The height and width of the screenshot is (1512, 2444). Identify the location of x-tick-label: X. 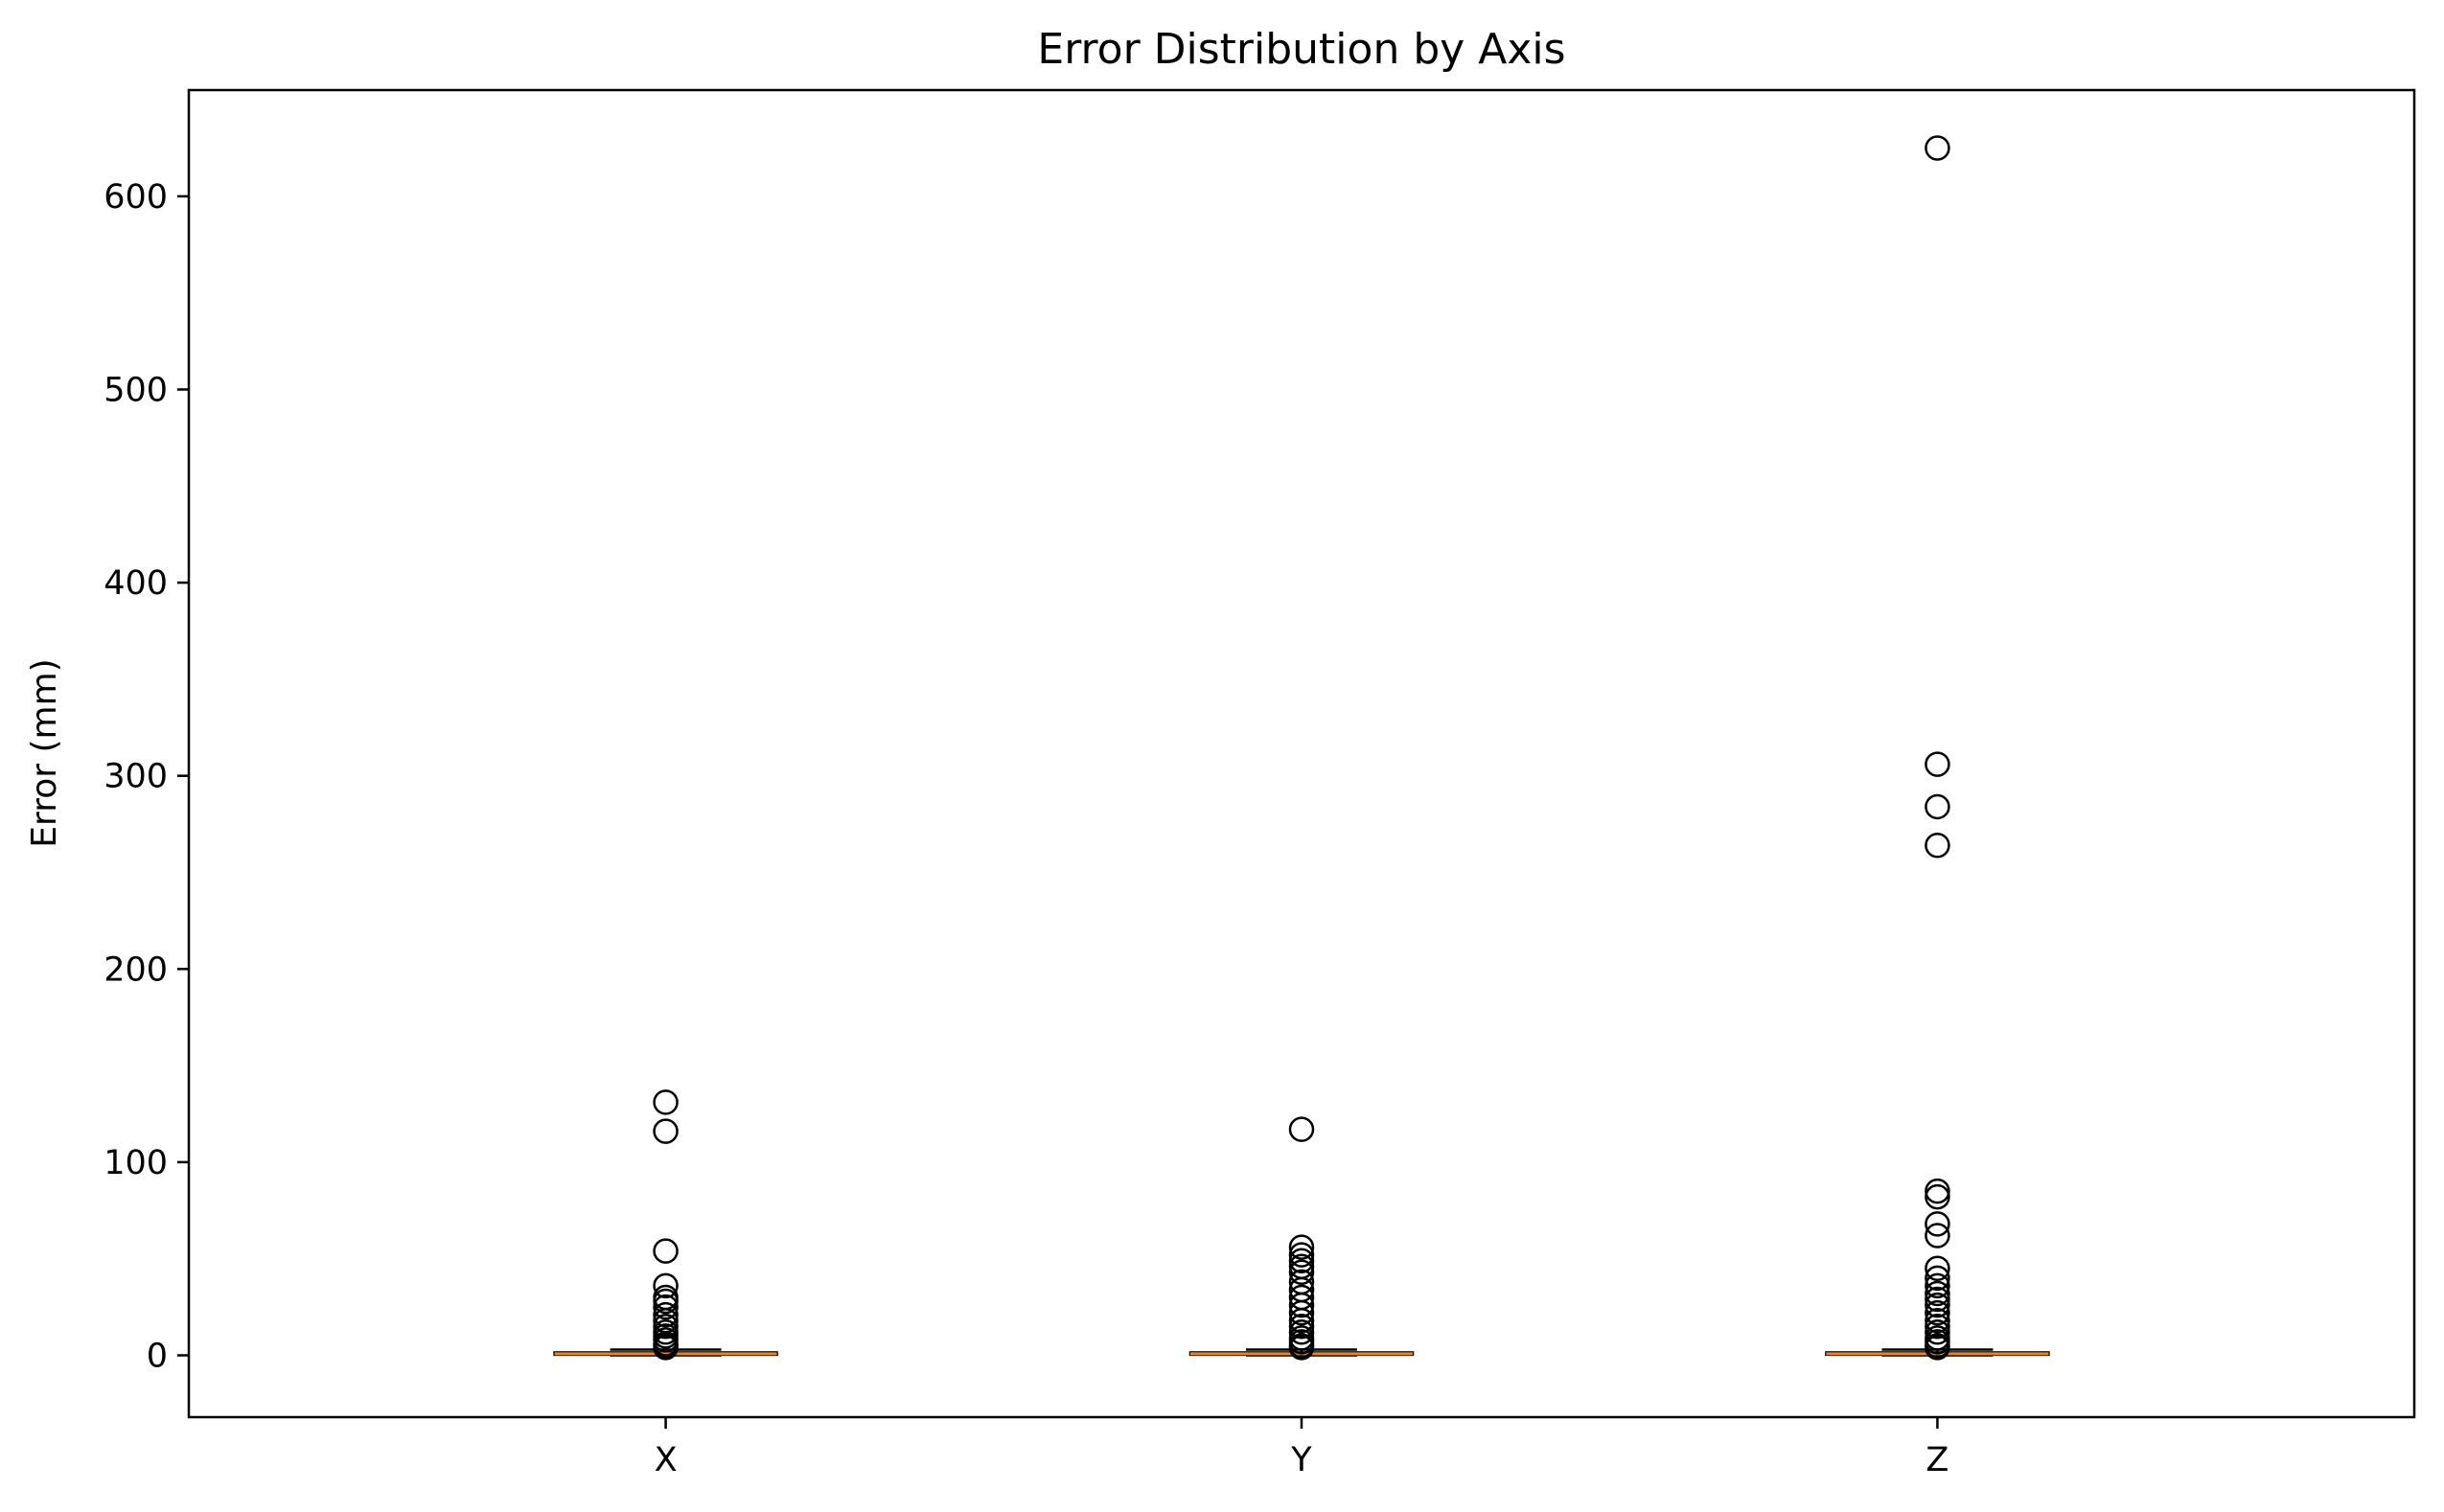
(666, 1460).